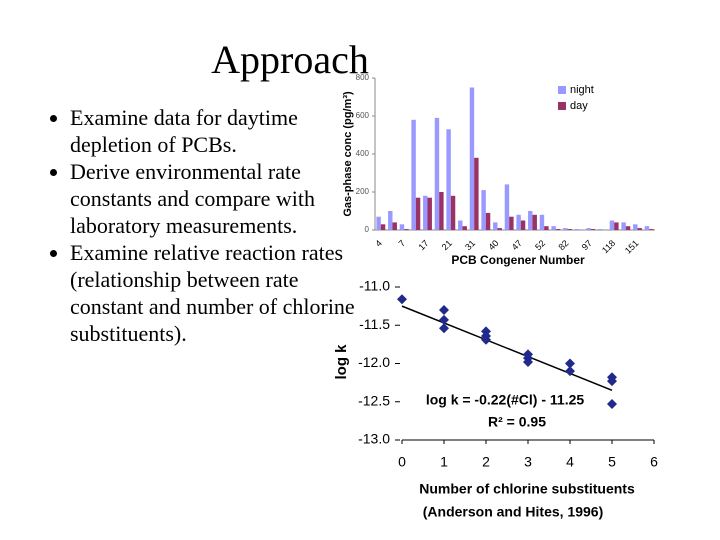 This screenshot has width=720, height=540. What do you see at coordinates (374, 439) in the screenshot?
I see `y-tick-label: -13.0` at bounding box center [374, 439].